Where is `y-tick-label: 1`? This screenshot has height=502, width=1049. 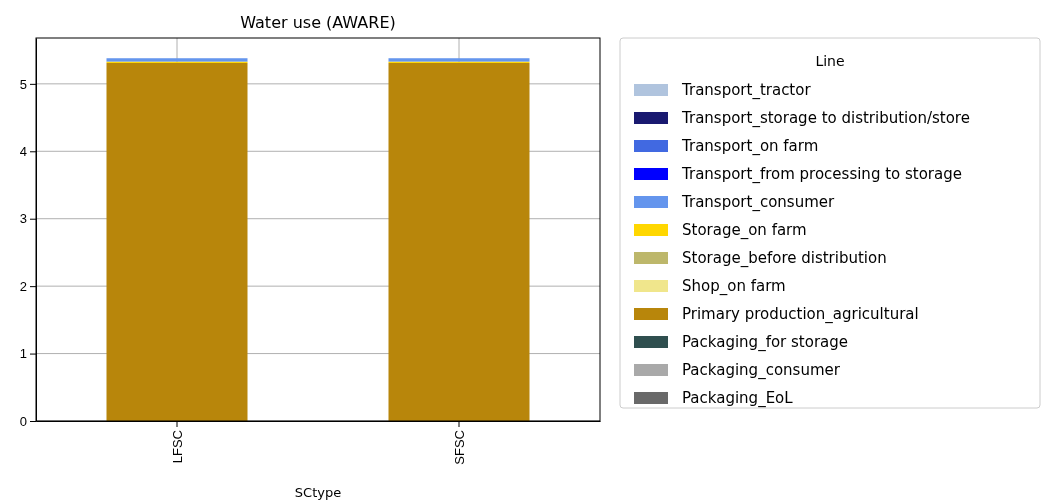
y-tick-label: 1 is located at coordinates (23, 354).